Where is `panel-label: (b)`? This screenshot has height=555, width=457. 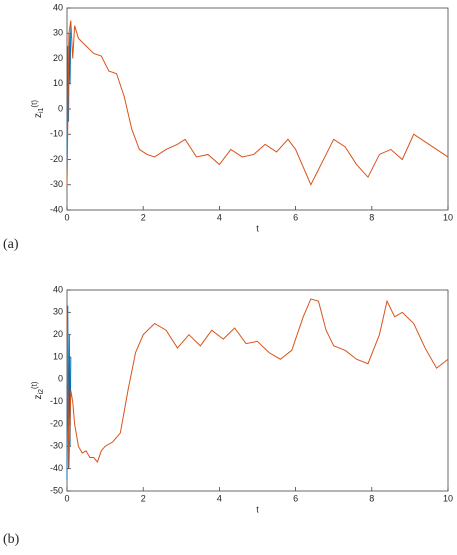
panel-label: (b) is located at coordinates (11, 539).